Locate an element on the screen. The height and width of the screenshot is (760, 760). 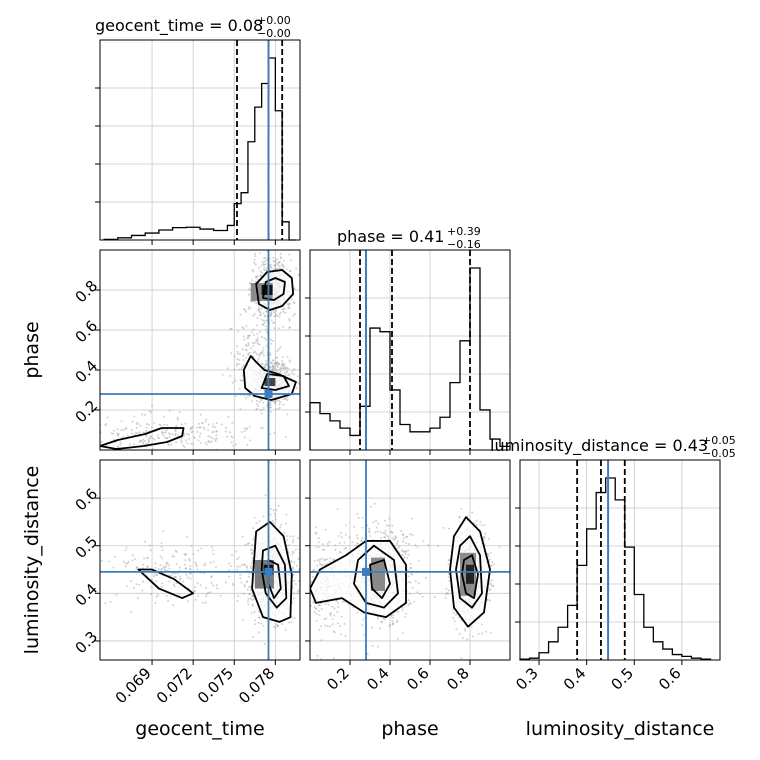
tick-label-x: 0.6 is located at coordinates (670, 679).